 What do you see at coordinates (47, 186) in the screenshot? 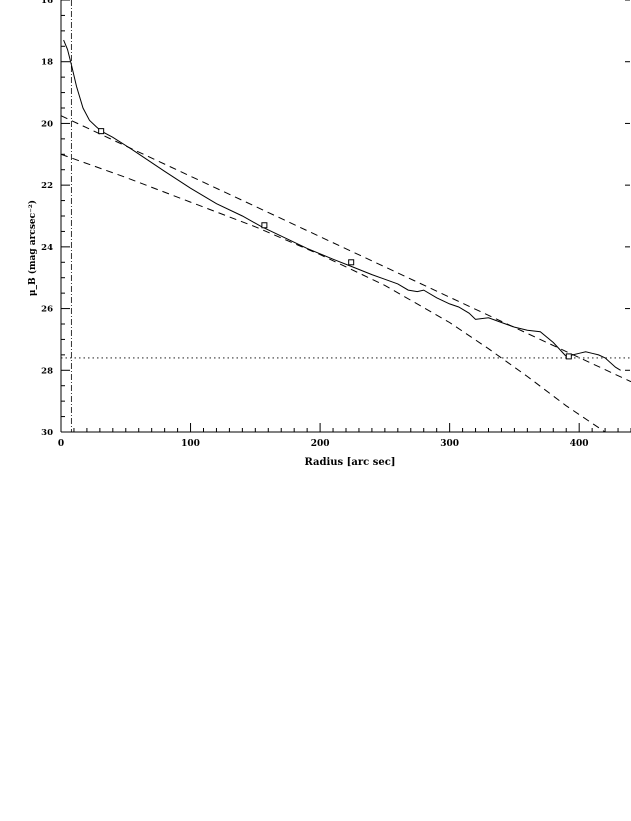
I see `y-tick-label-22: 22` at bounding box center [47, 186].